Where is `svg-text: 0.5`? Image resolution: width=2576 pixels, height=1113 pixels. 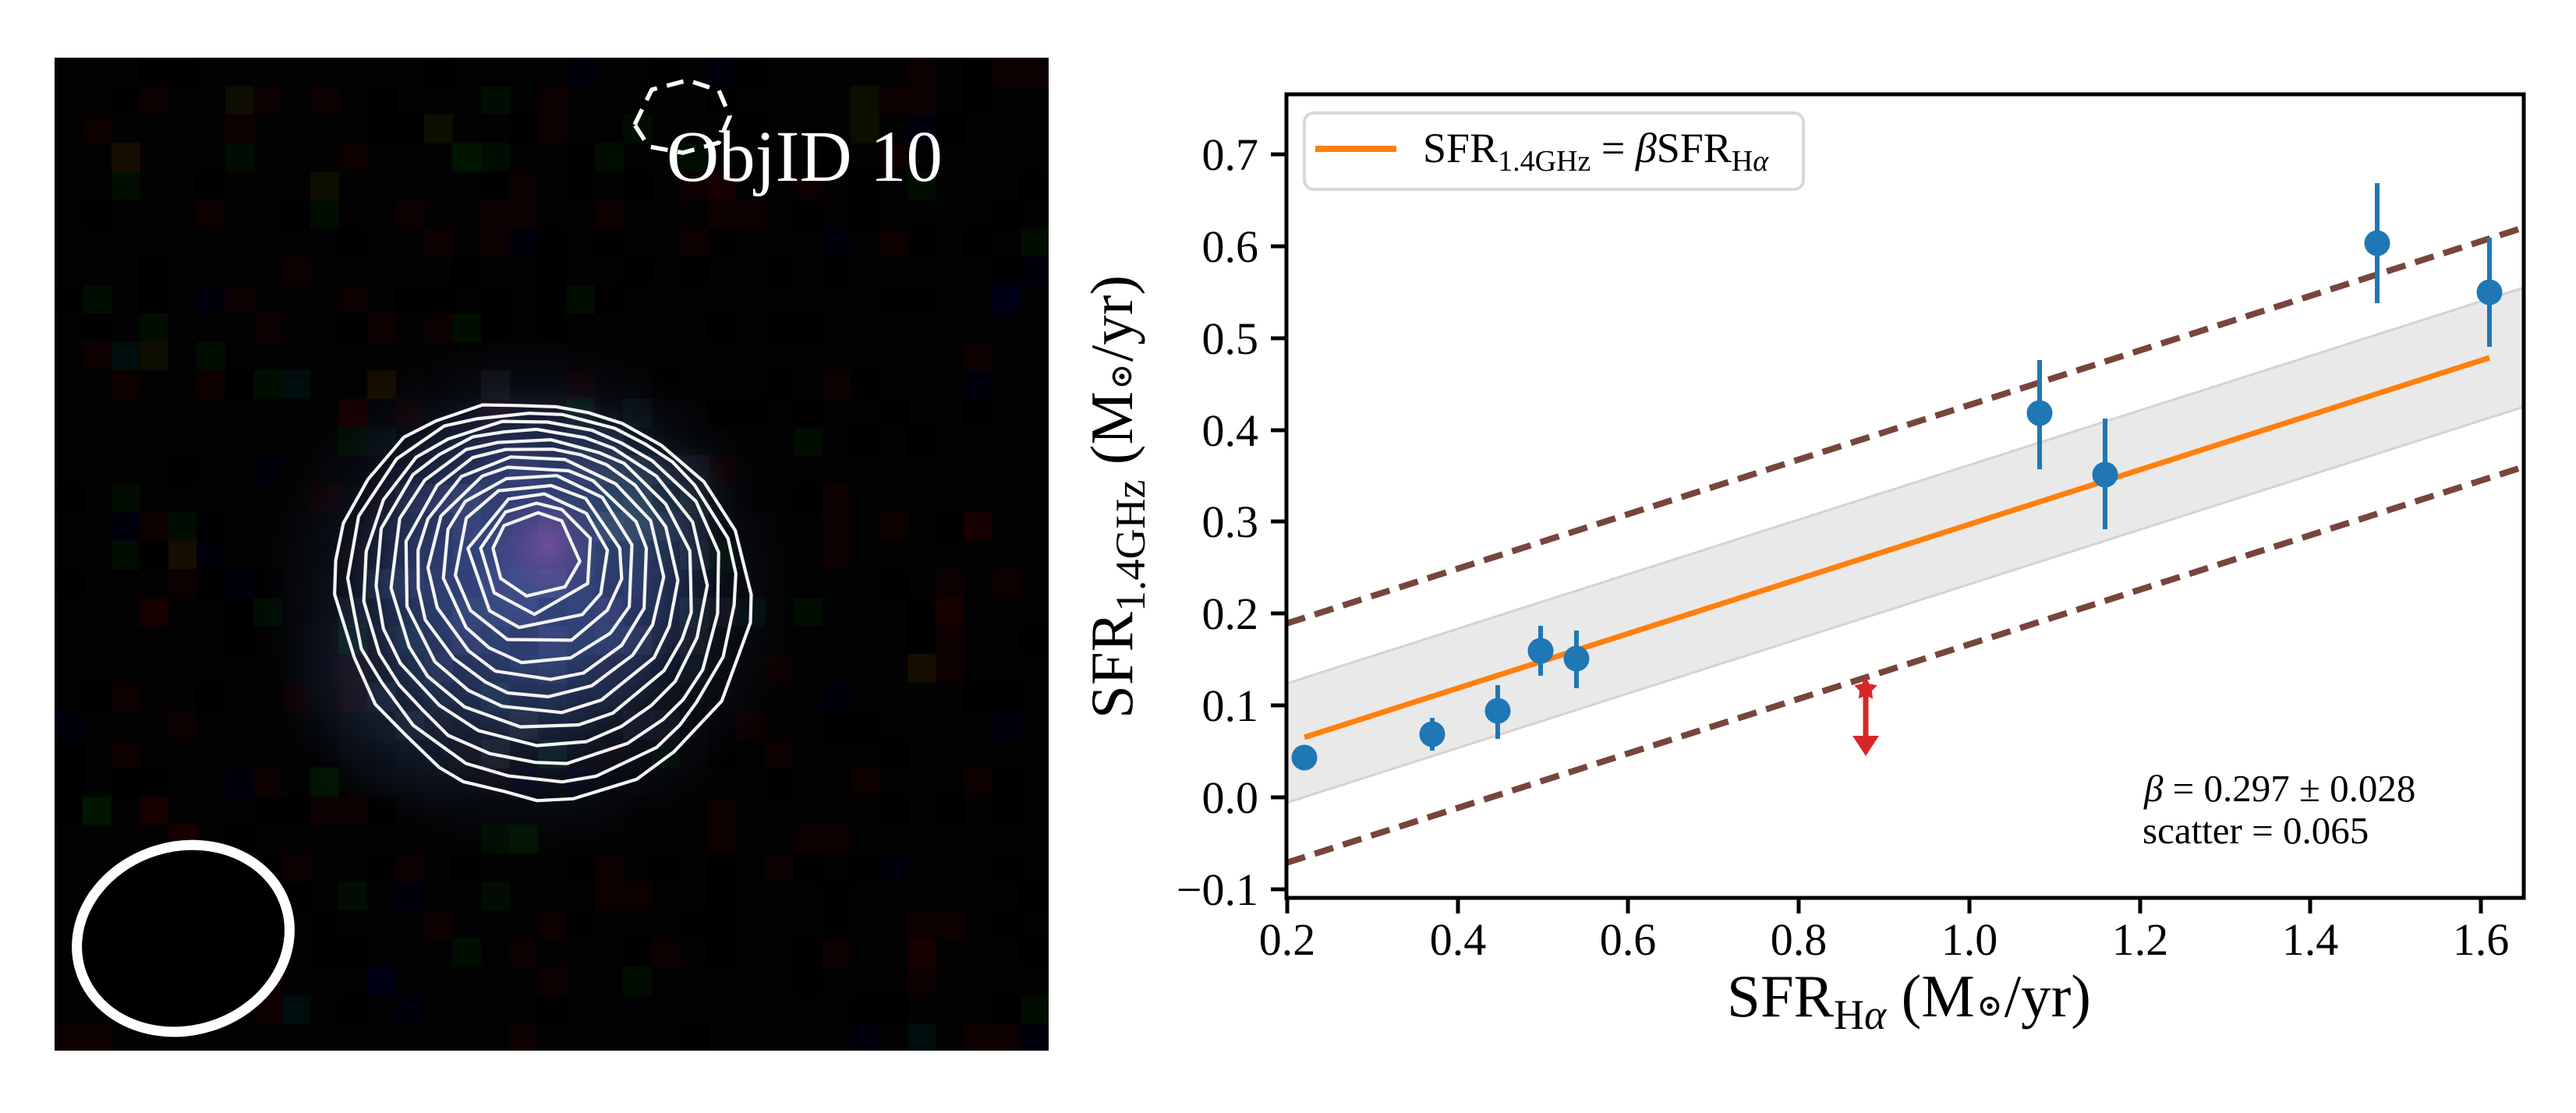
svg-text: 0.5 is located at coordinates (1230, 338).